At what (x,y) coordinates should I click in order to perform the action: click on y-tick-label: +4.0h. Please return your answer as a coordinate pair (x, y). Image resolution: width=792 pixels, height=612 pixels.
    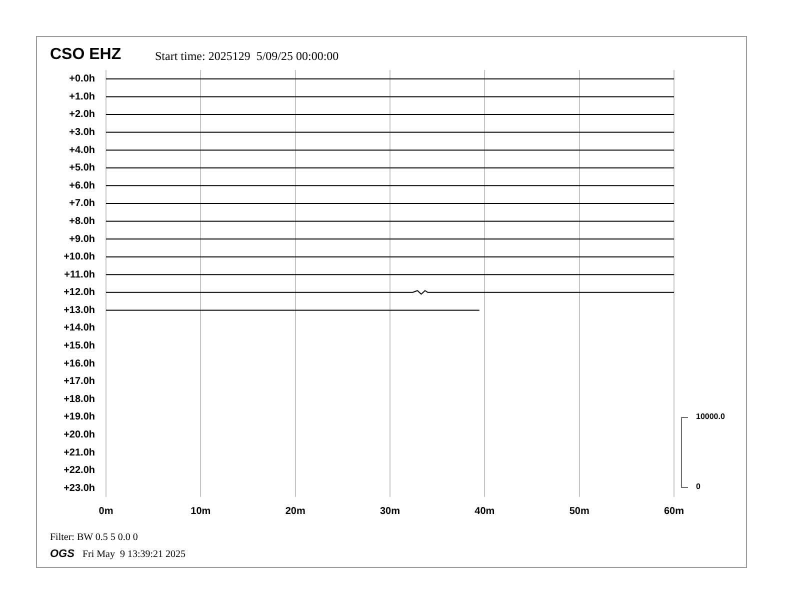
    Looking at the image, I should click on (82, 150).